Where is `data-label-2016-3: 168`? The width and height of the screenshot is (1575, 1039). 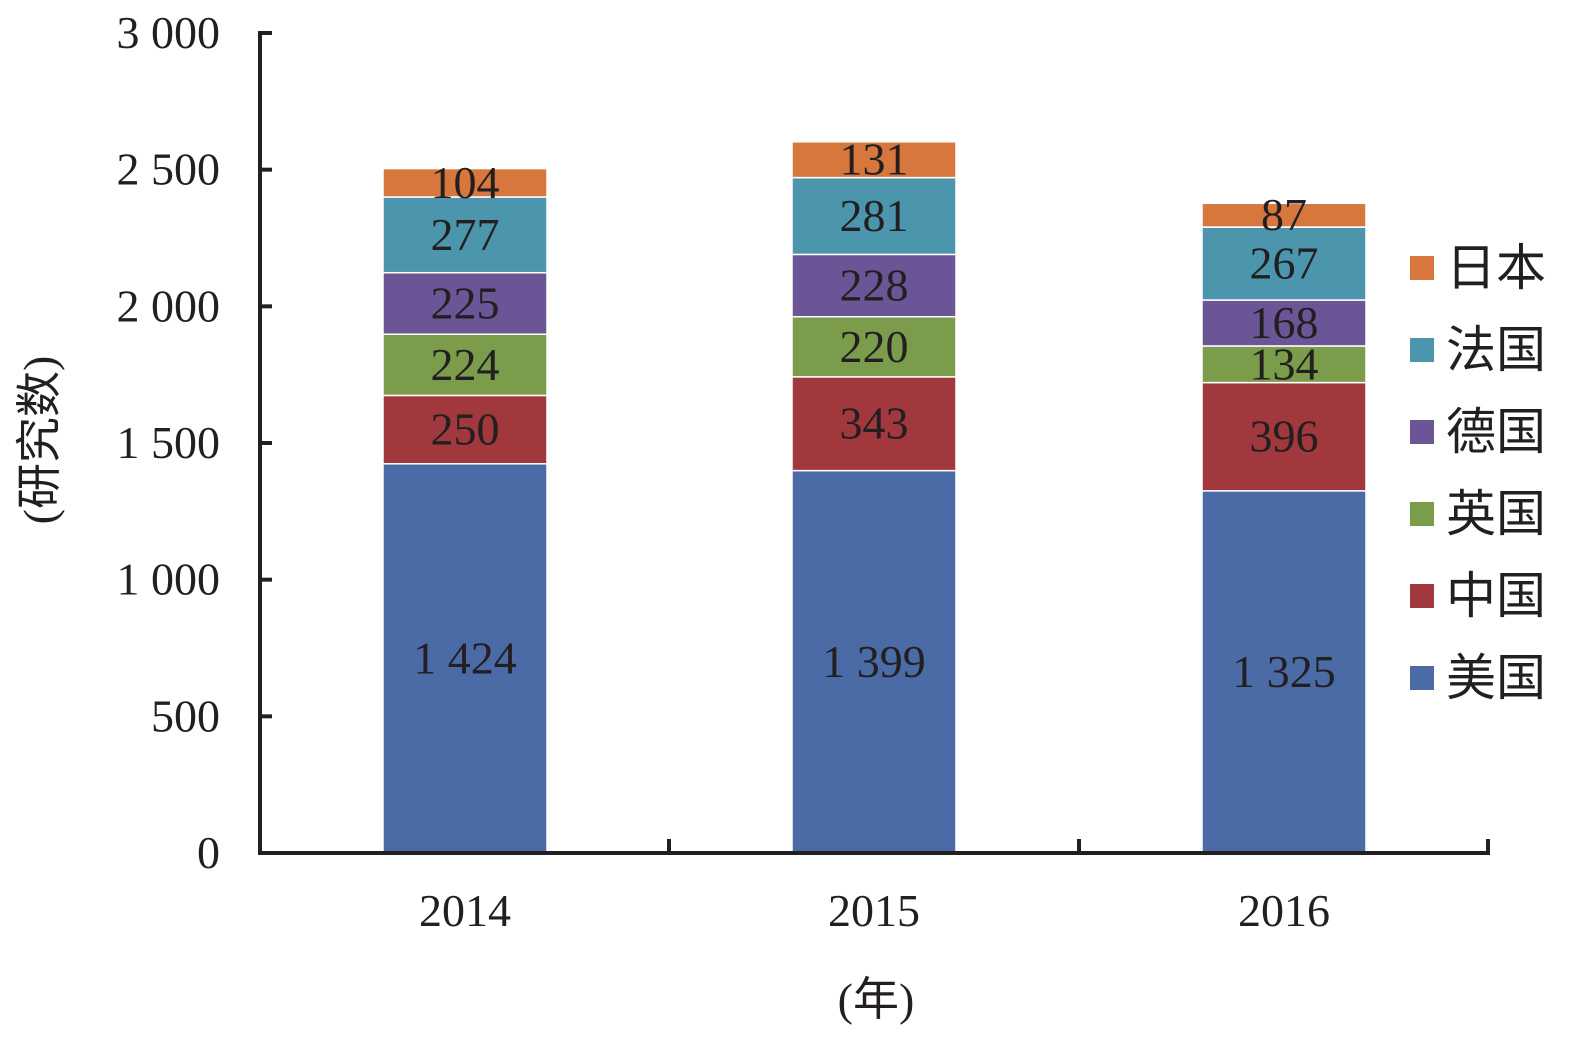 data-label-2016-3: 168 is located at coordinates (1284, 322).